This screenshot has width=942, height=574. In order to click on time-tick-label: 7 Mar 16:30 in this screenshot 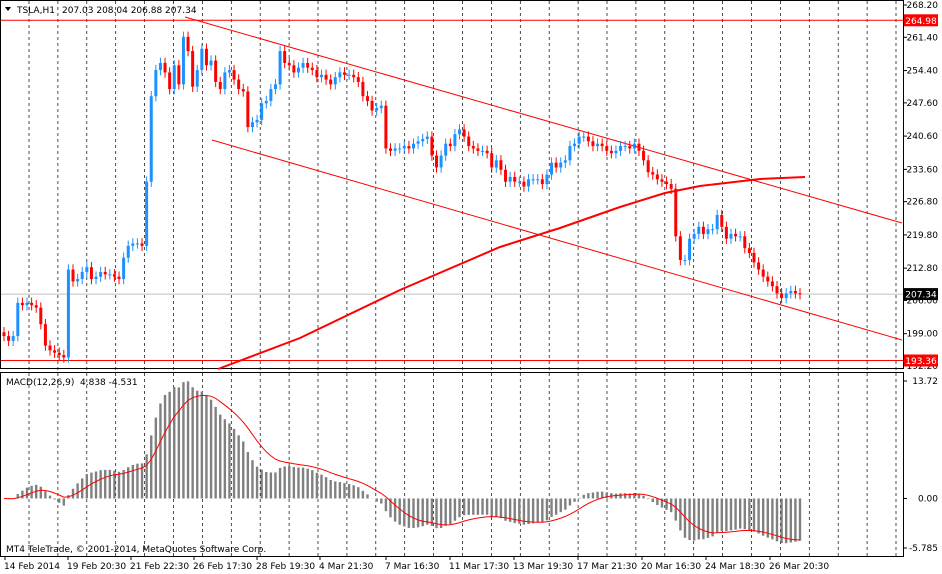, I will do `click(412, 567)`.